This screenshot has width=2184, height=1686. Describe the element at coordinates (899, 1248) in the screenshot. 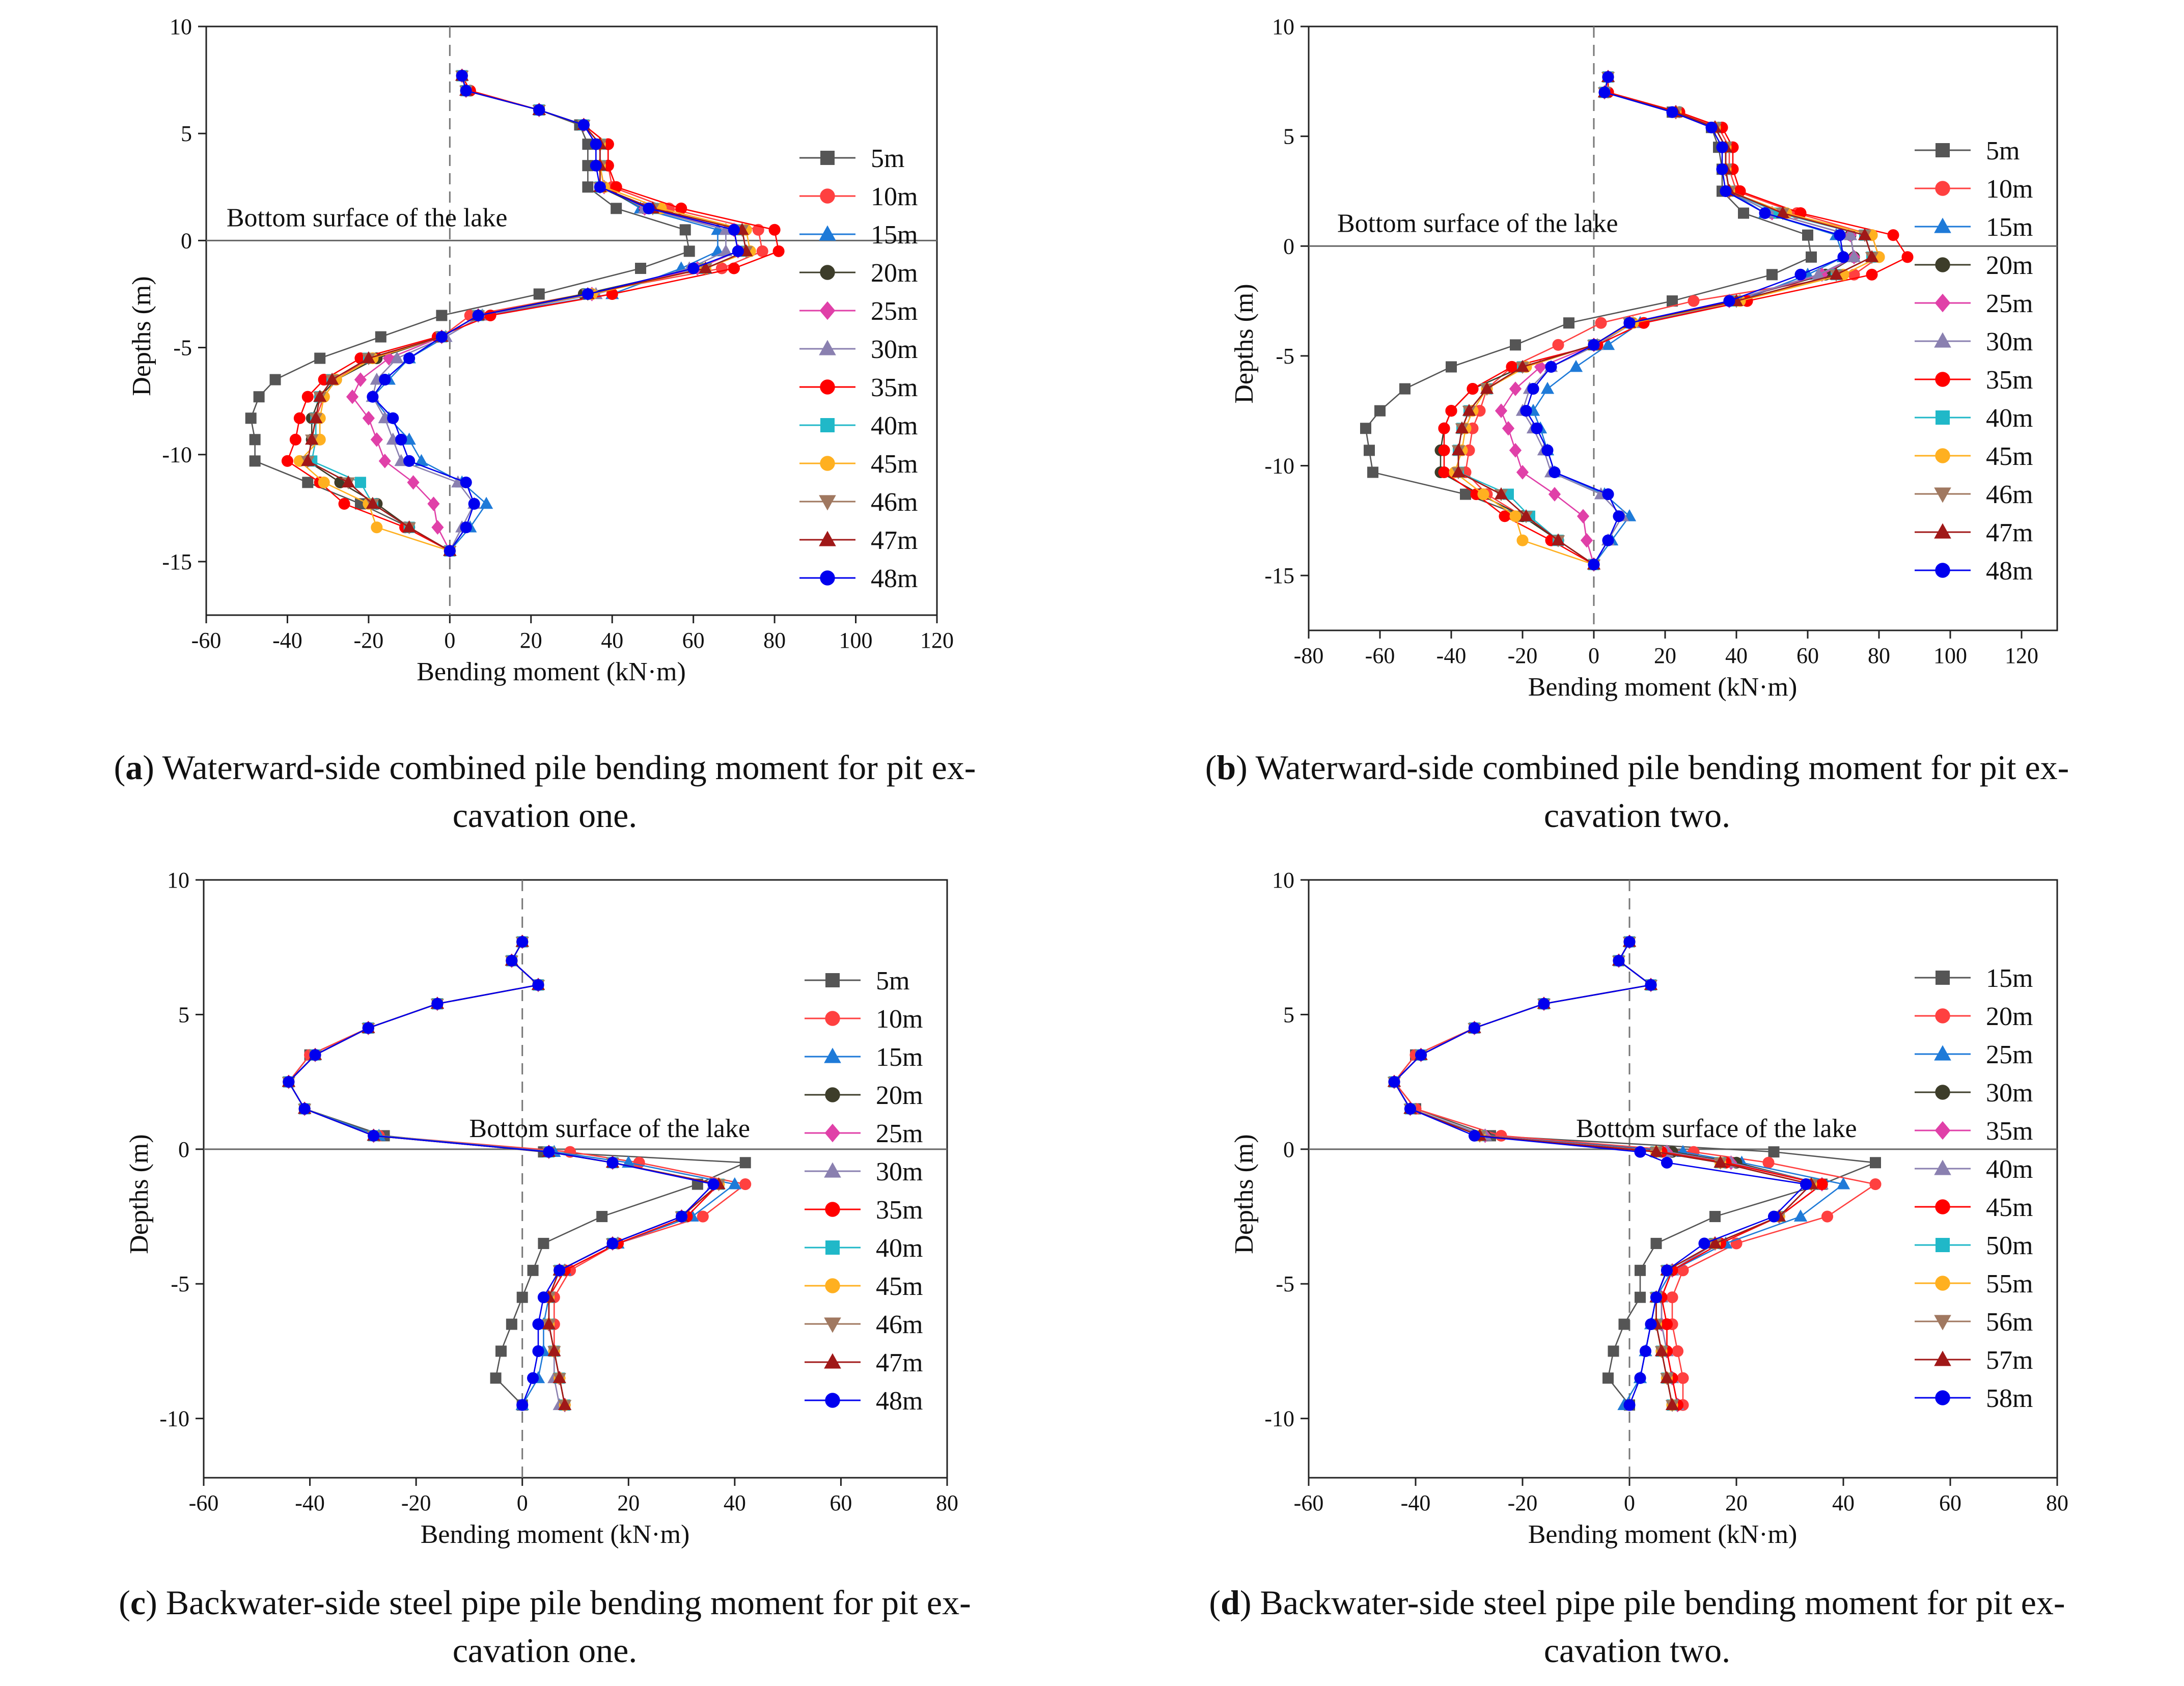

I see `legend-label: 40m` at that location.